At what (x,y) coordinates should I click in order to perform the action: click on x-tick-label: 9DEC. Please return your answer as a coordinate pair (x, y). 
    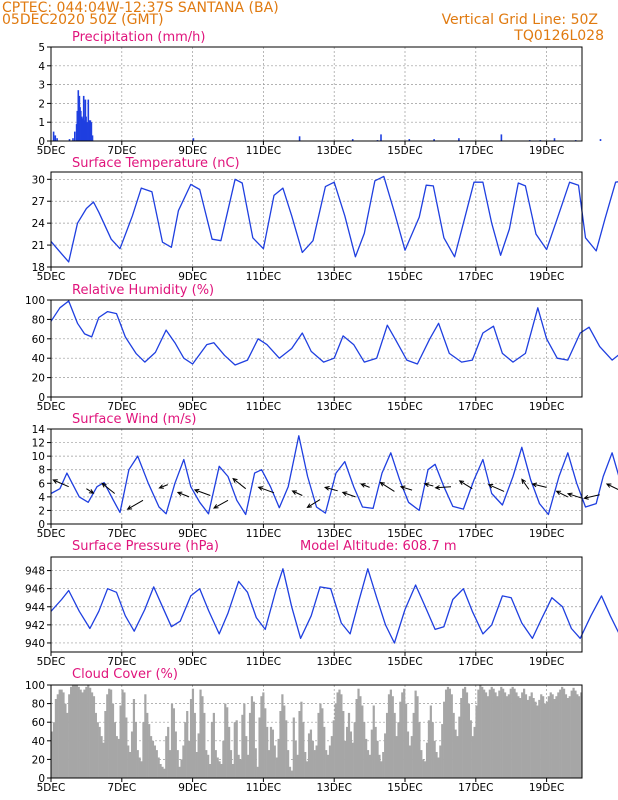
    Looking at the image, I should click on (192, 277).